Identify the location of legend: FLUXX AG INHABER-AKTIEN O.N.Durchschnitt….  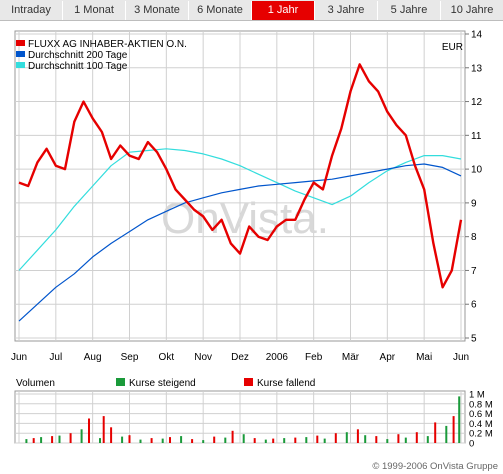
(101, 55).